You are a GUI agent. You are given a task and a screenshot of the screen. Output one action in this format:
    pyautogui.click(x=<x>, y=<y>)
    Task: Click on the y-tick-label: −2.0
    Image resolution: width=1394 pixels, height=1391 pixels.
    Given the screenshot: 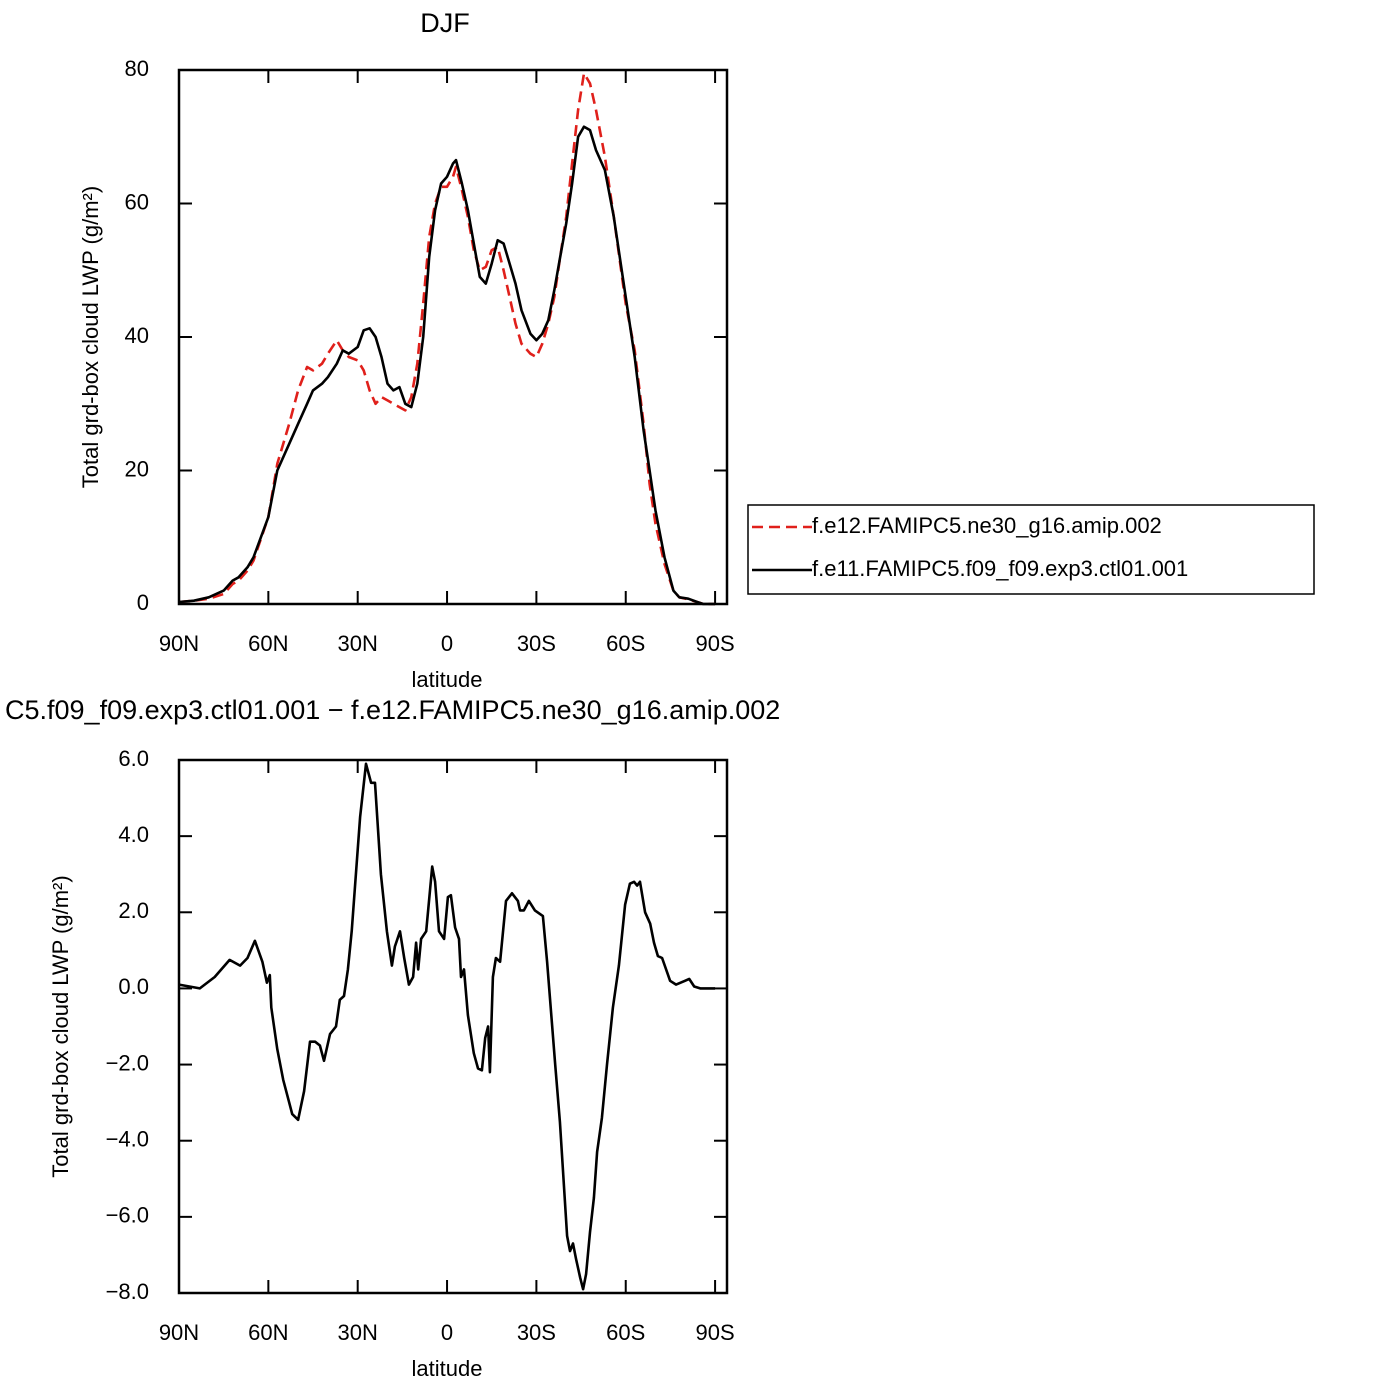 What is the action you would take?
    pyautogui.click(x=127, y=1062)
    